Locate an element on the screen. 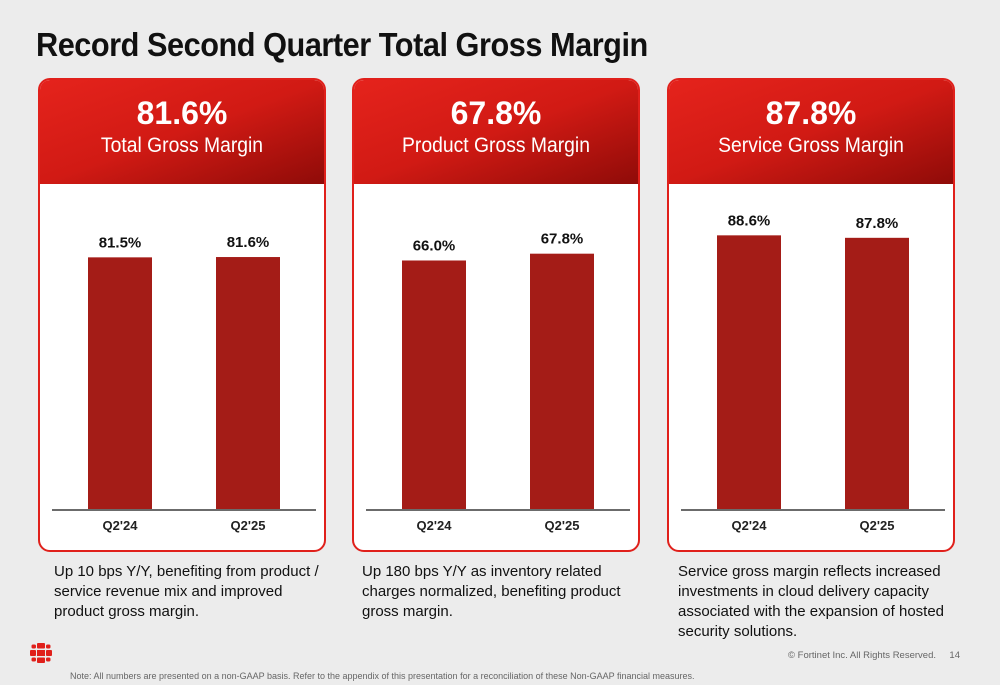 This screenshot has height=685, width=1000. data-label-1: 81.6% is located at coordinates (248, 242).